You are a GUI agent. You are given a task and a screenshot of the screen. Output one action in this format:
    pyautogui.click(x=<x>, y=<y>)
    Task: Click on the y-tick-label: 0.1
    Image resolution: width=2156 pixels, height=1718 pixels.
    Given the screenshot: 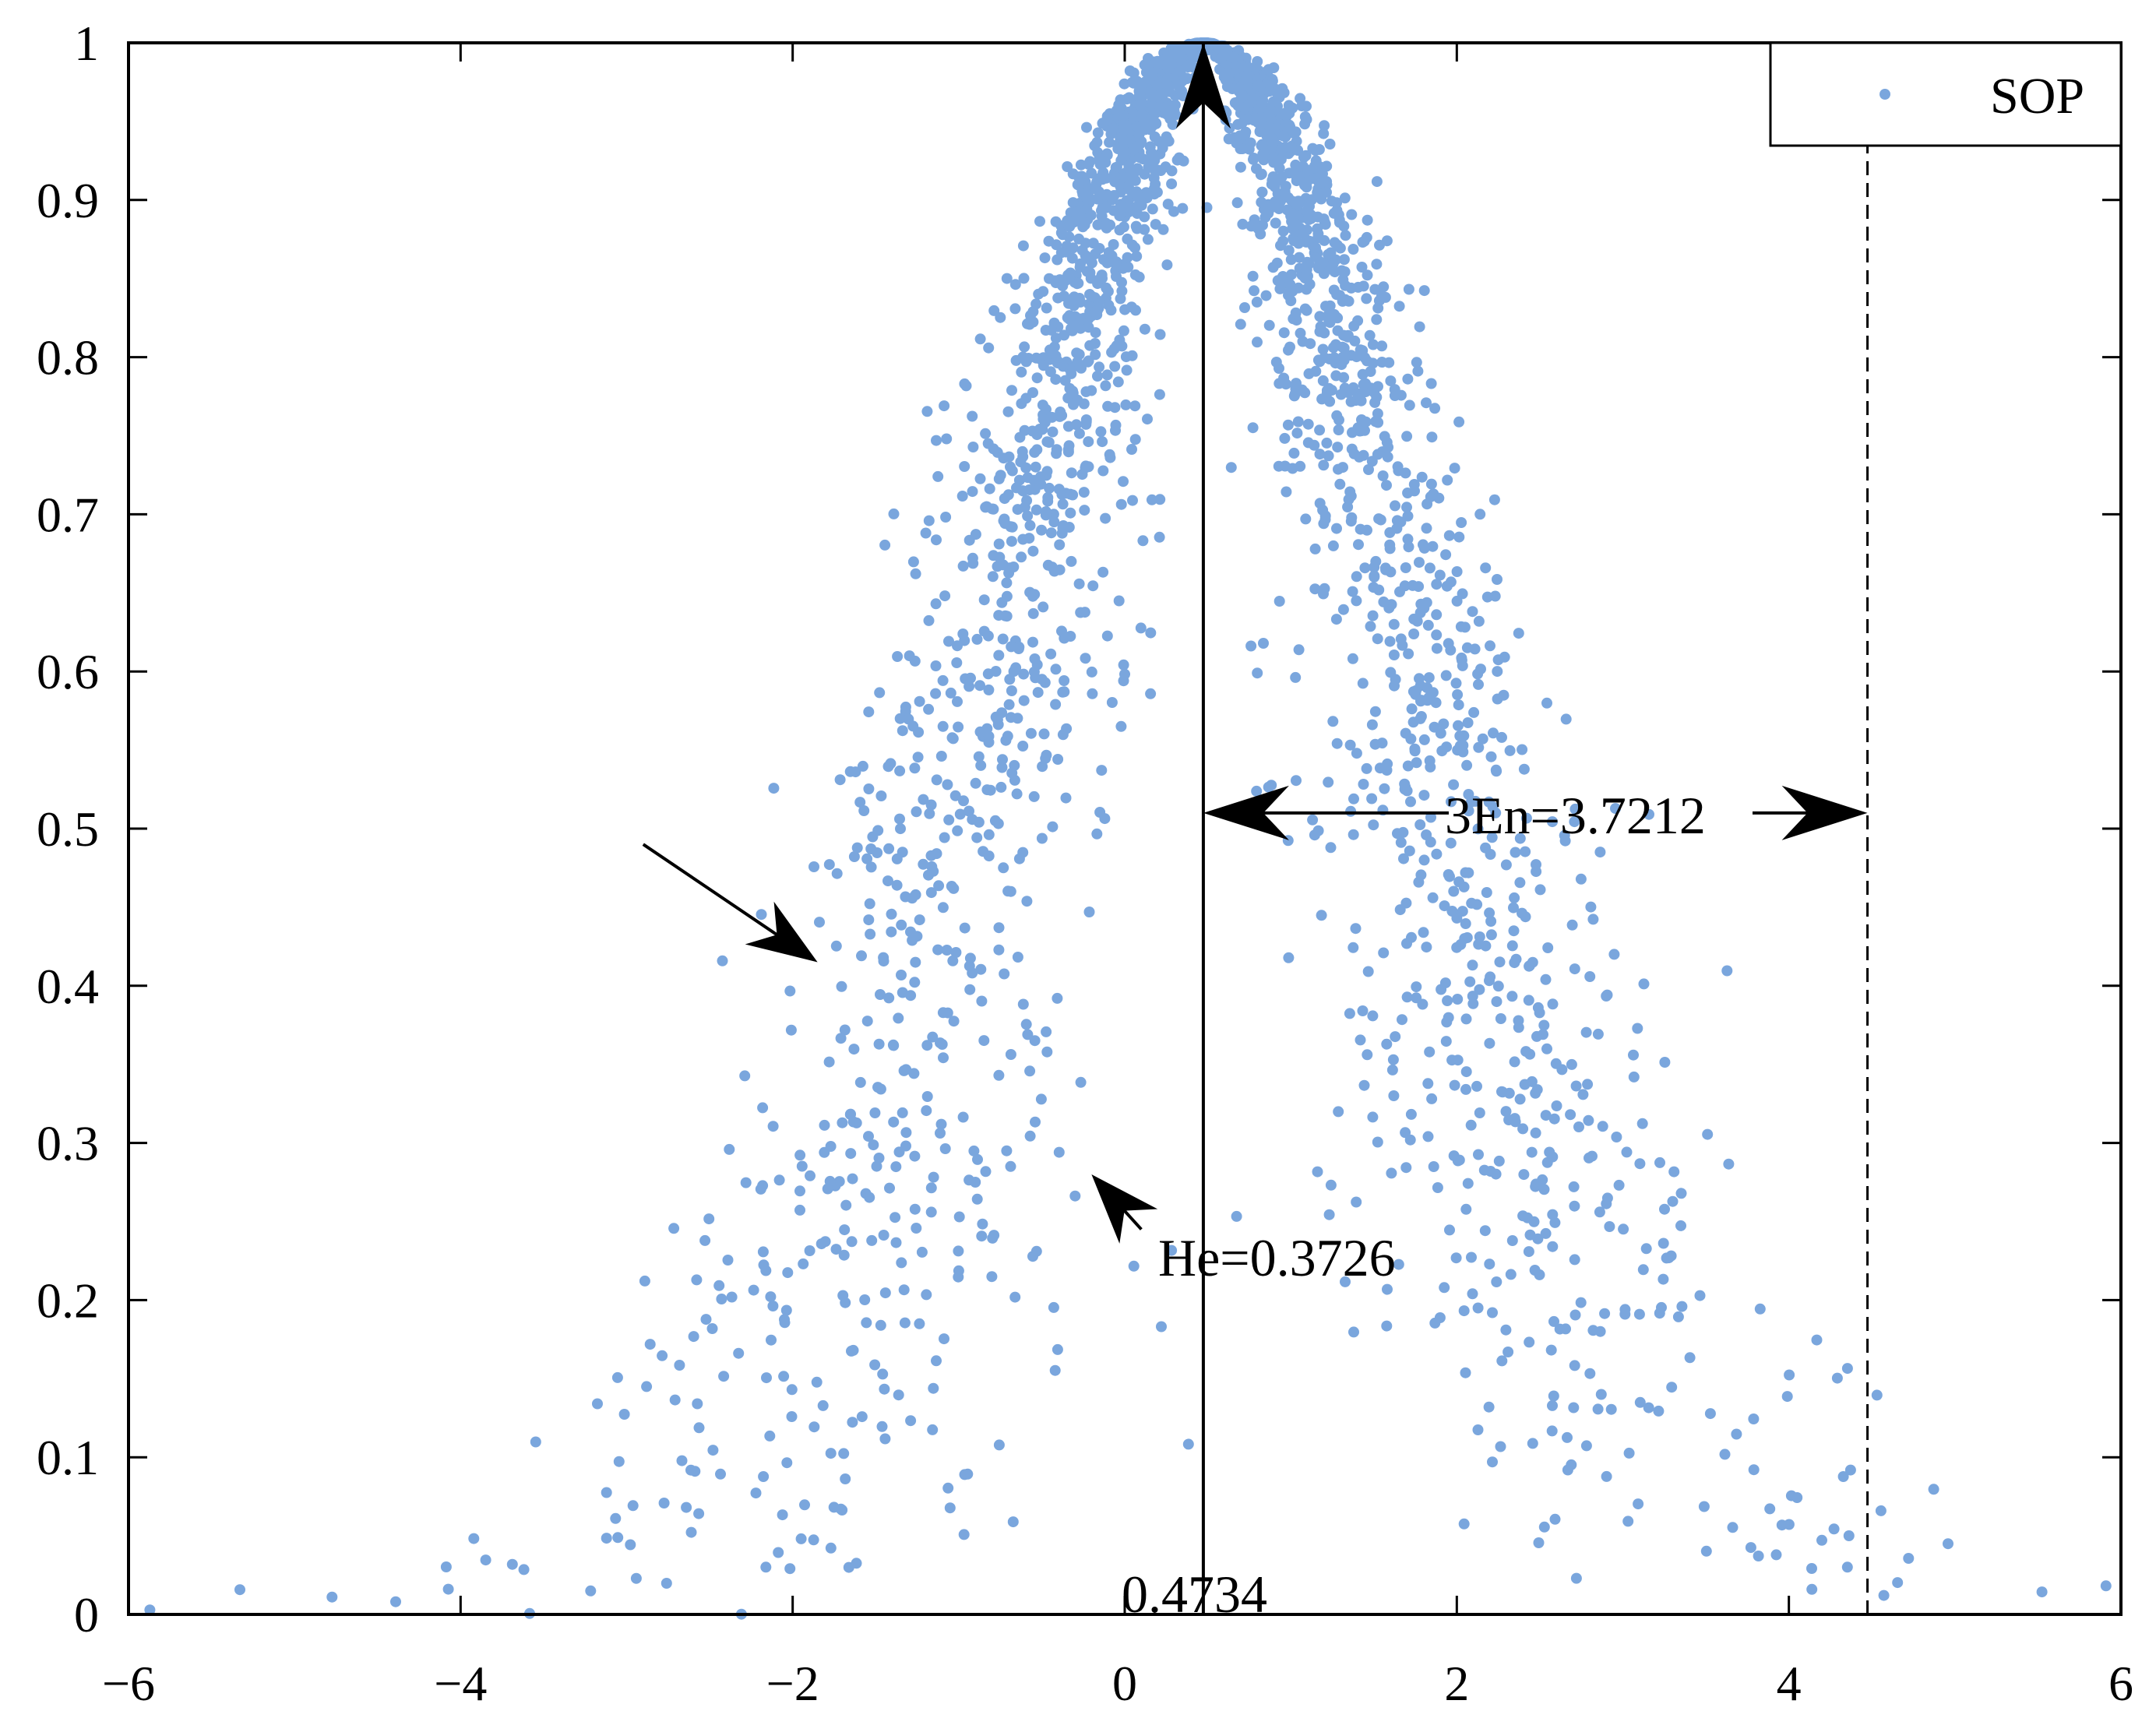 What is the action you would take?
    pyautogui.click(x=68, y=1457)
    